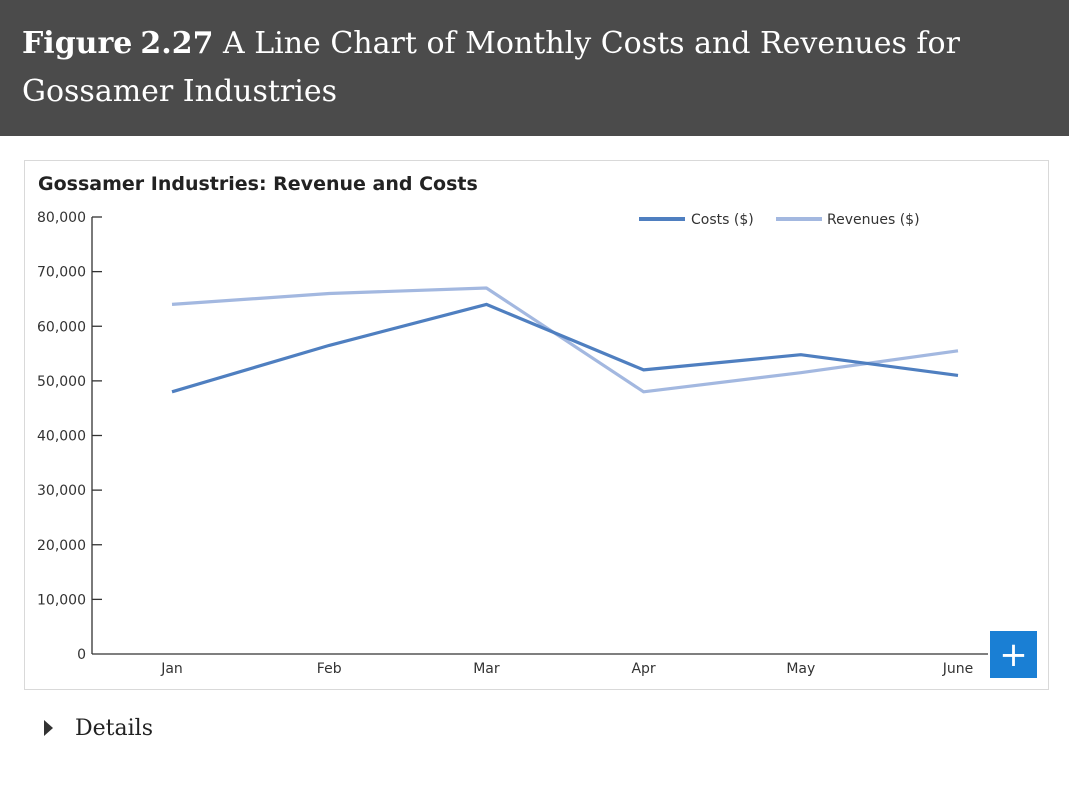 The height and width of the screenshot is (805, 1069). Describe the element at coordinates (643, 669) in the screenshot. I see `x-tick-label: Apr` at that location.